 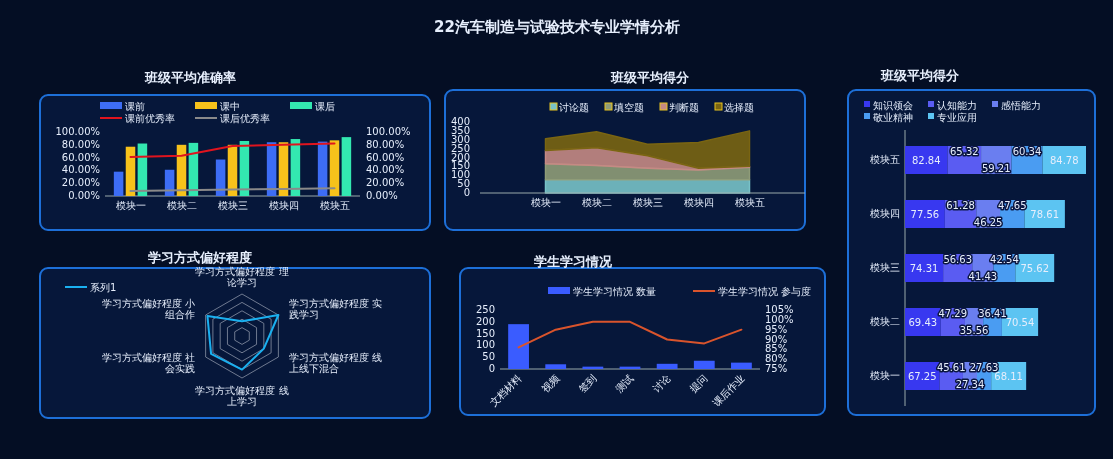 What do you see at coordinates (385, 170) in the screenshot?
I see `y2-tick-label: 40.00%` at bounding box center [385, 170].